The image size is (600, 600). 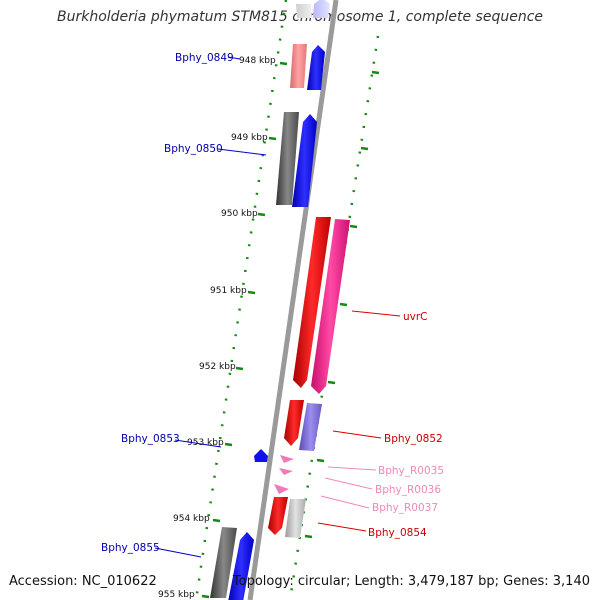 What do you see at coordinates (217, 367) in the screenshot?
I see `ruler-label-952: 952 kbp` at bounding box center [217, 367].